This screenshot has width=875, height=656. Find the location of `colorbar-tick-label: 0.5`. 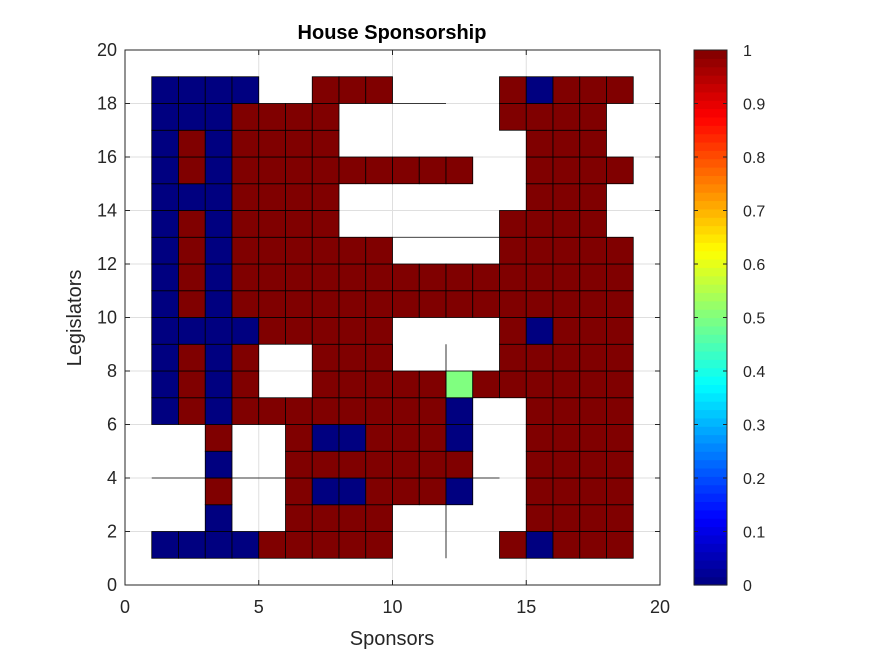

colorbar-tick-label: 0.5 is located at coordinates (754, 319).